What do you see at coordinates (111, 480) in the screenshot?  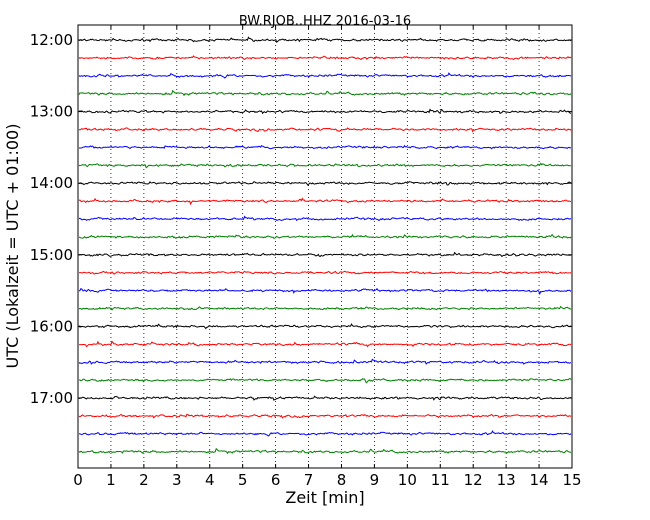 I see `x-tick-label: 1` at bounding box center [111, 480].